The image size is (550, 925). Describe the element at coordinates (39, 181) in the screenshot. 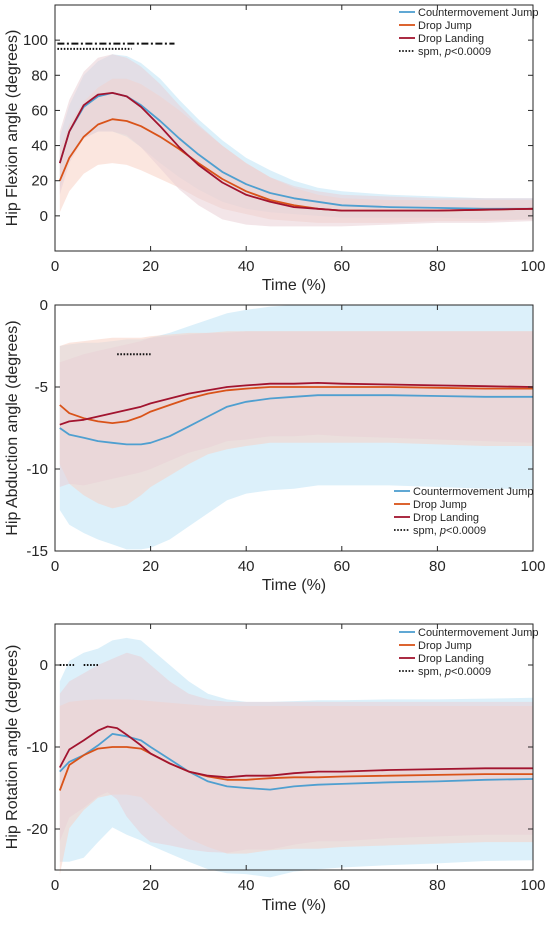

I see `y-tick-label: 20` at that location.